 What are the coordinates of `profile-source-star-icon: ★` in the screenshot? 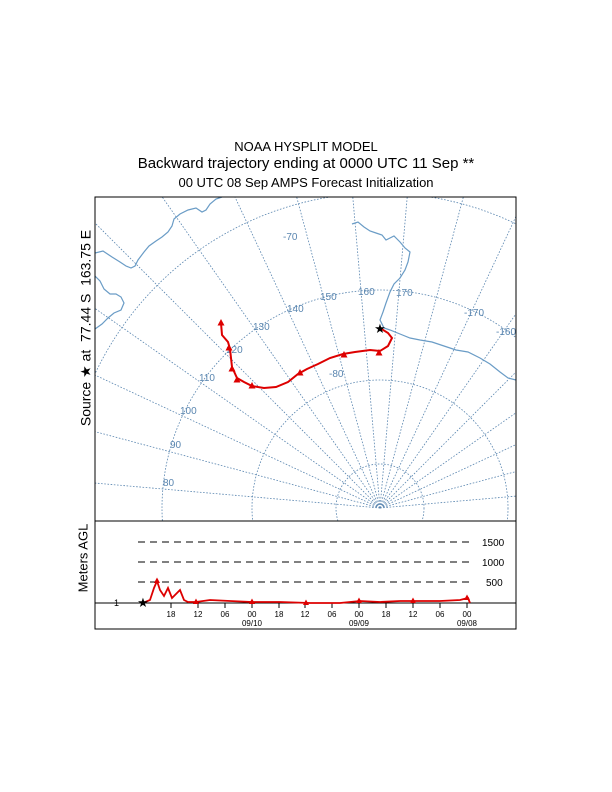 It's located at (143, 602).